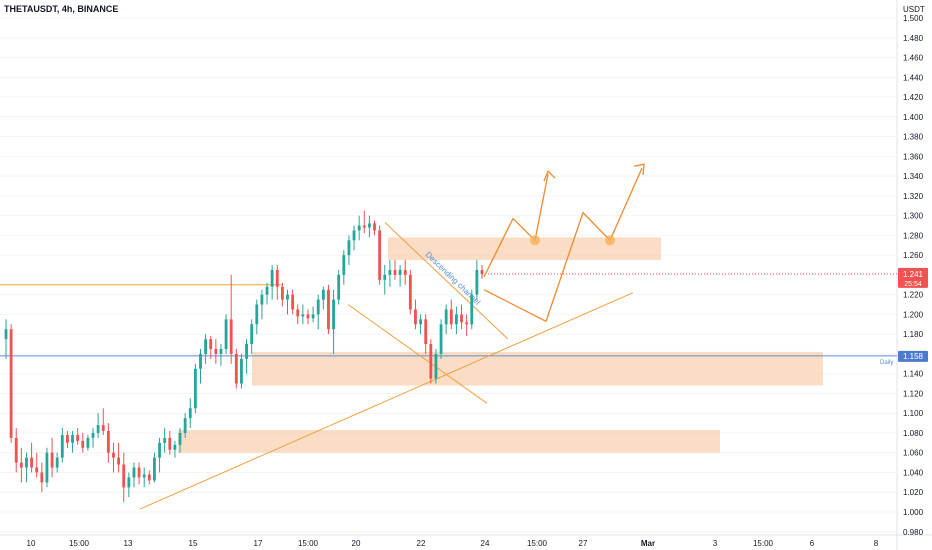 The image size is (932, 550). Describe the element at coordinates (913, 77) in the screenshot. I see `price-tick: 1.440` at that location.